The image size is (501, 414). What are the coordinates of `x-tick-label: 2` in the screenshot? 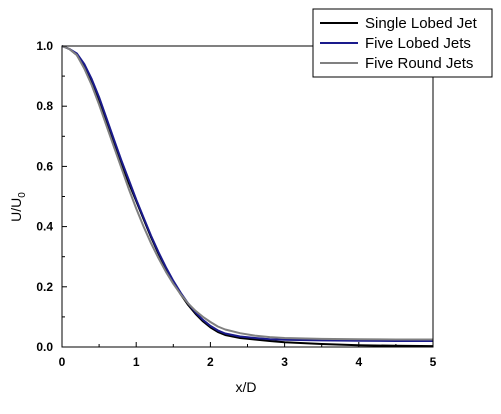 It's located at (210, 362).